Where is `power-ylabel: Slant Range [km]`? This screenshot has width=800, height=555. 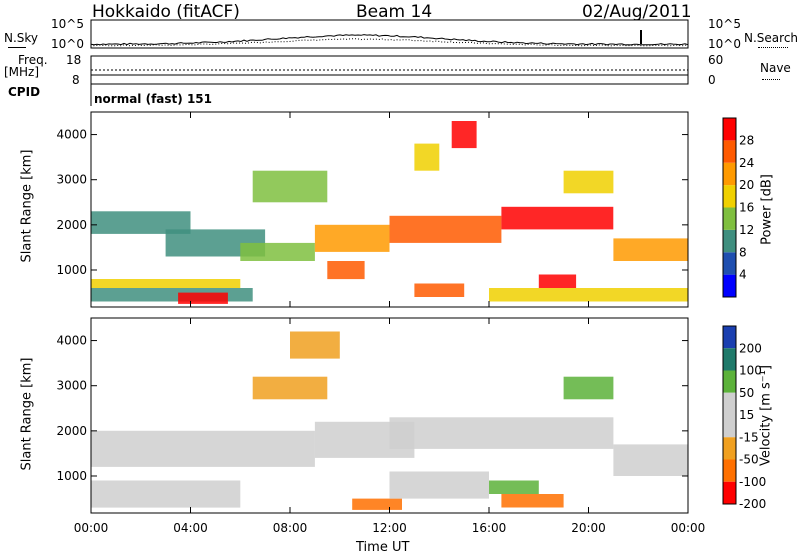 power-ylabel: Slant Range [km] is located at coordinates (27, 206).